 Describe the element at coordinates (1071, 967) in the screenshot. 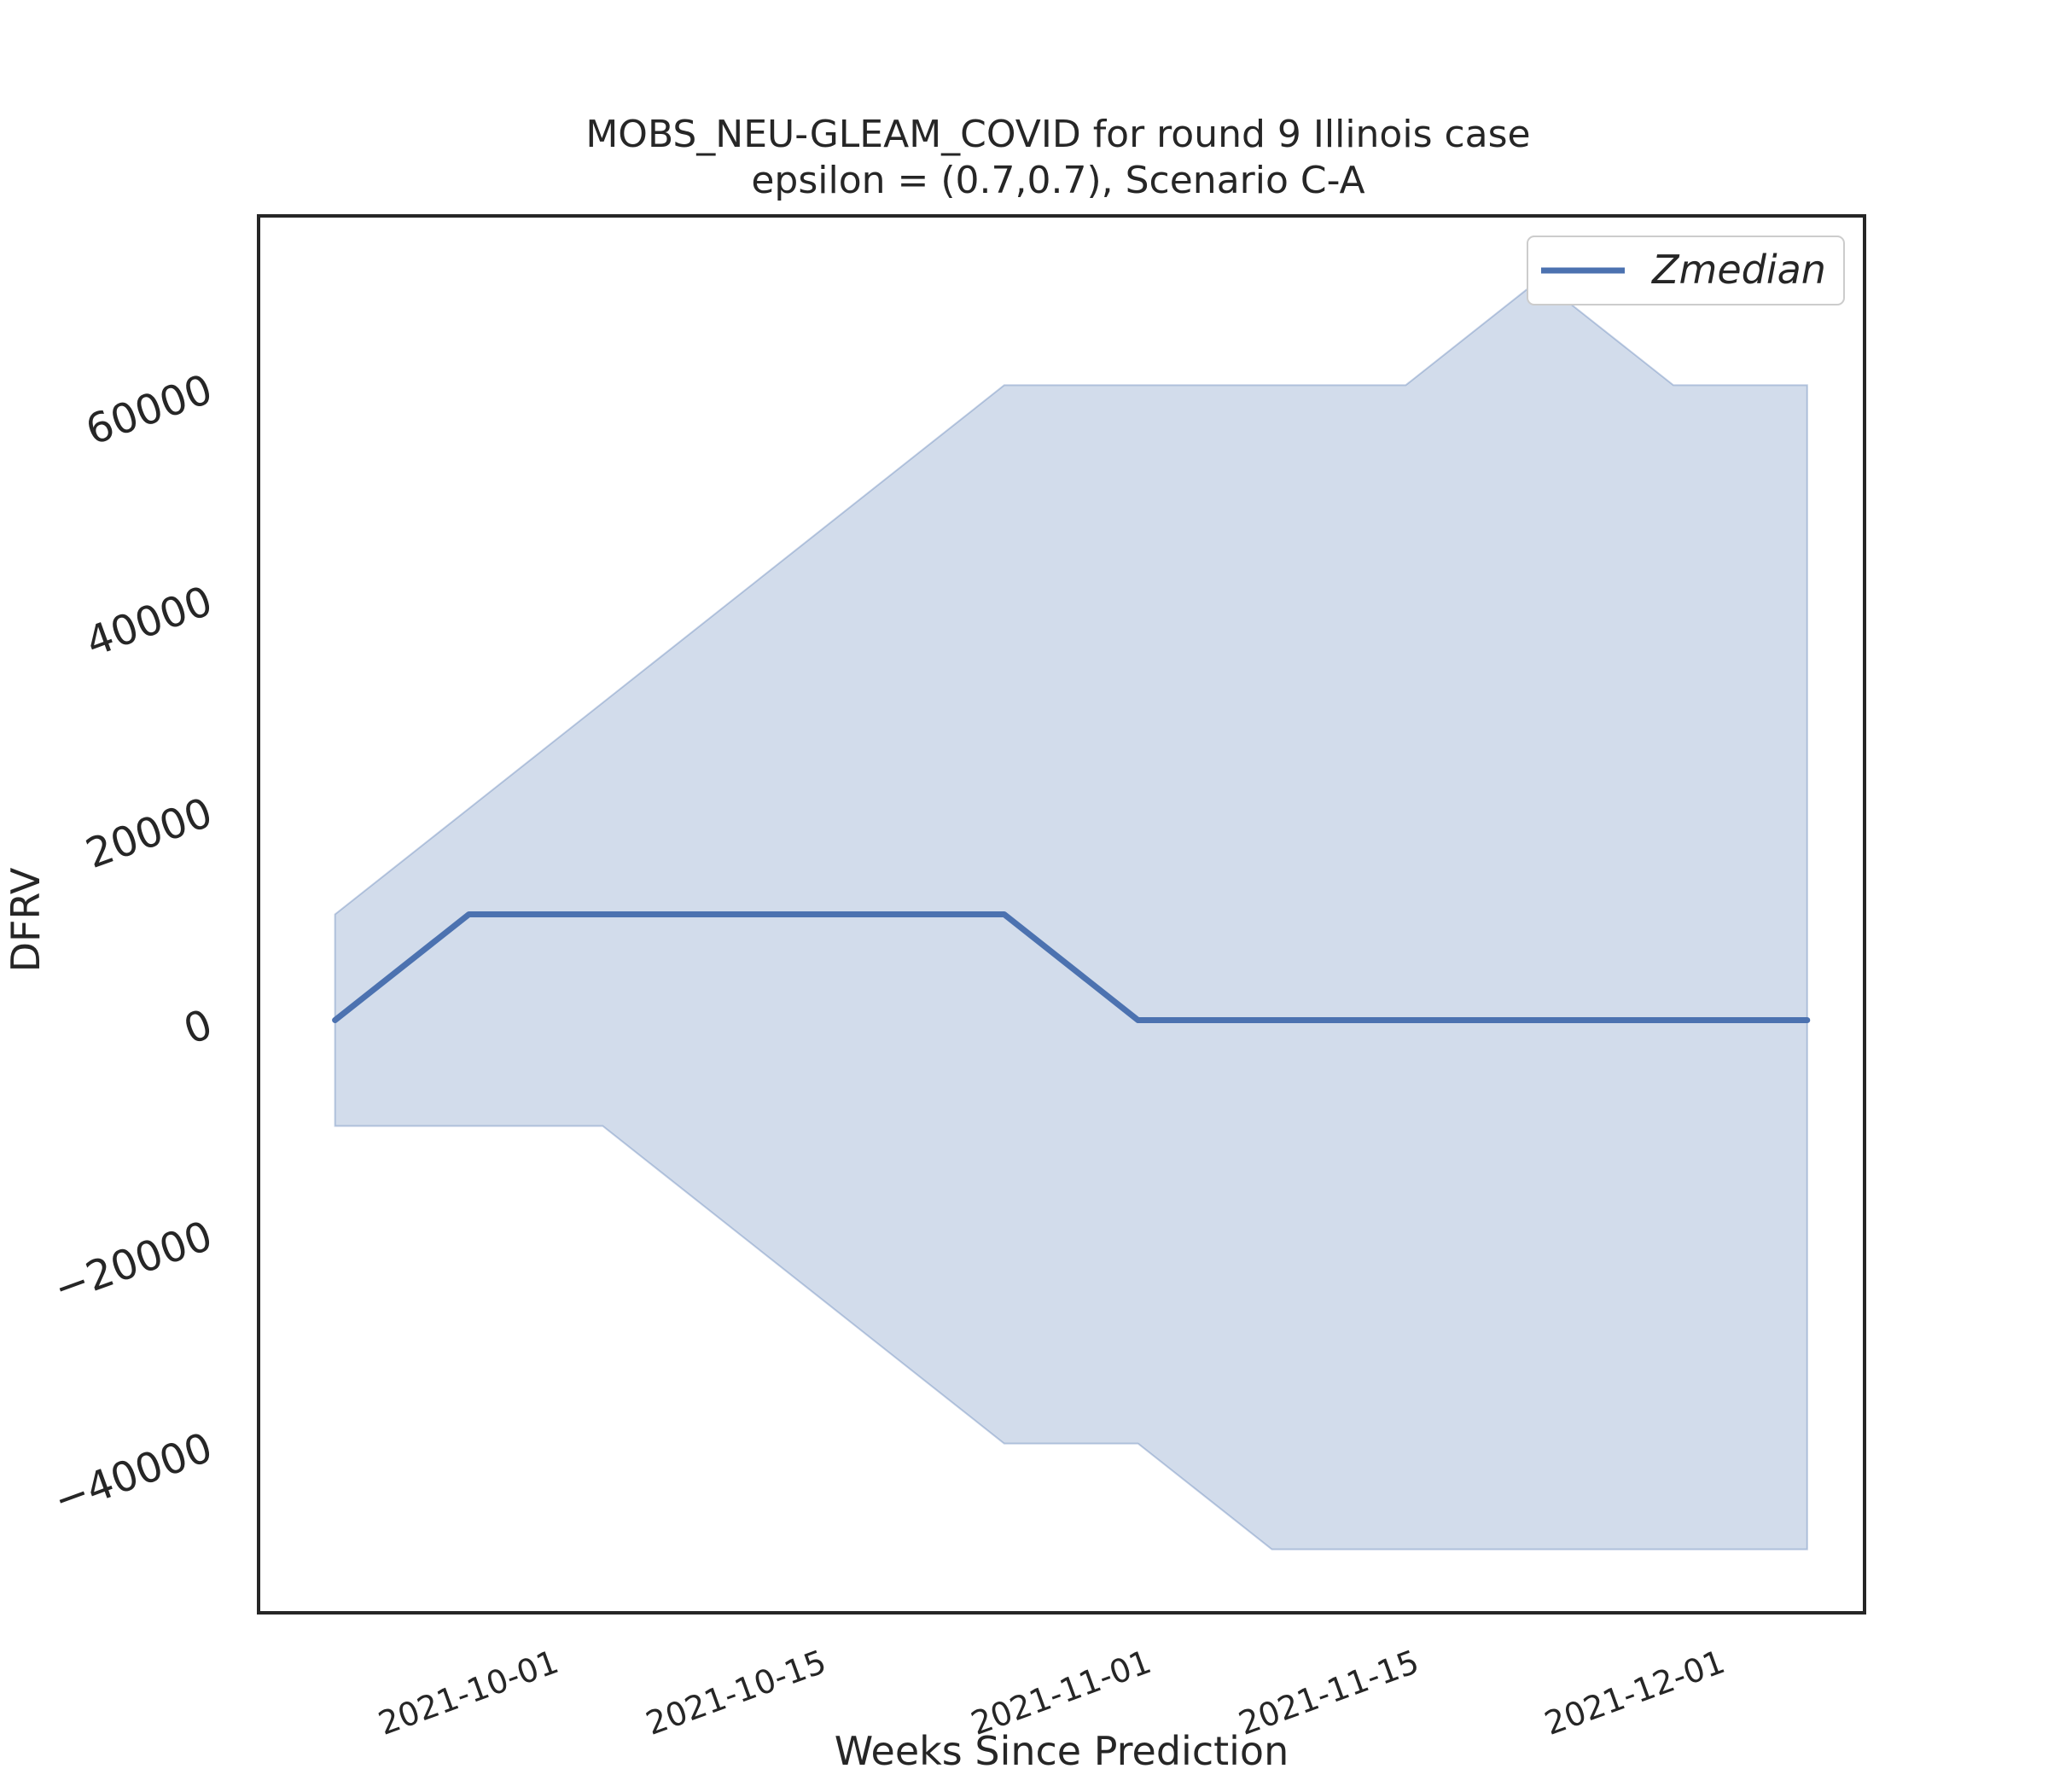

I see `series-line-zmedian` at that location.